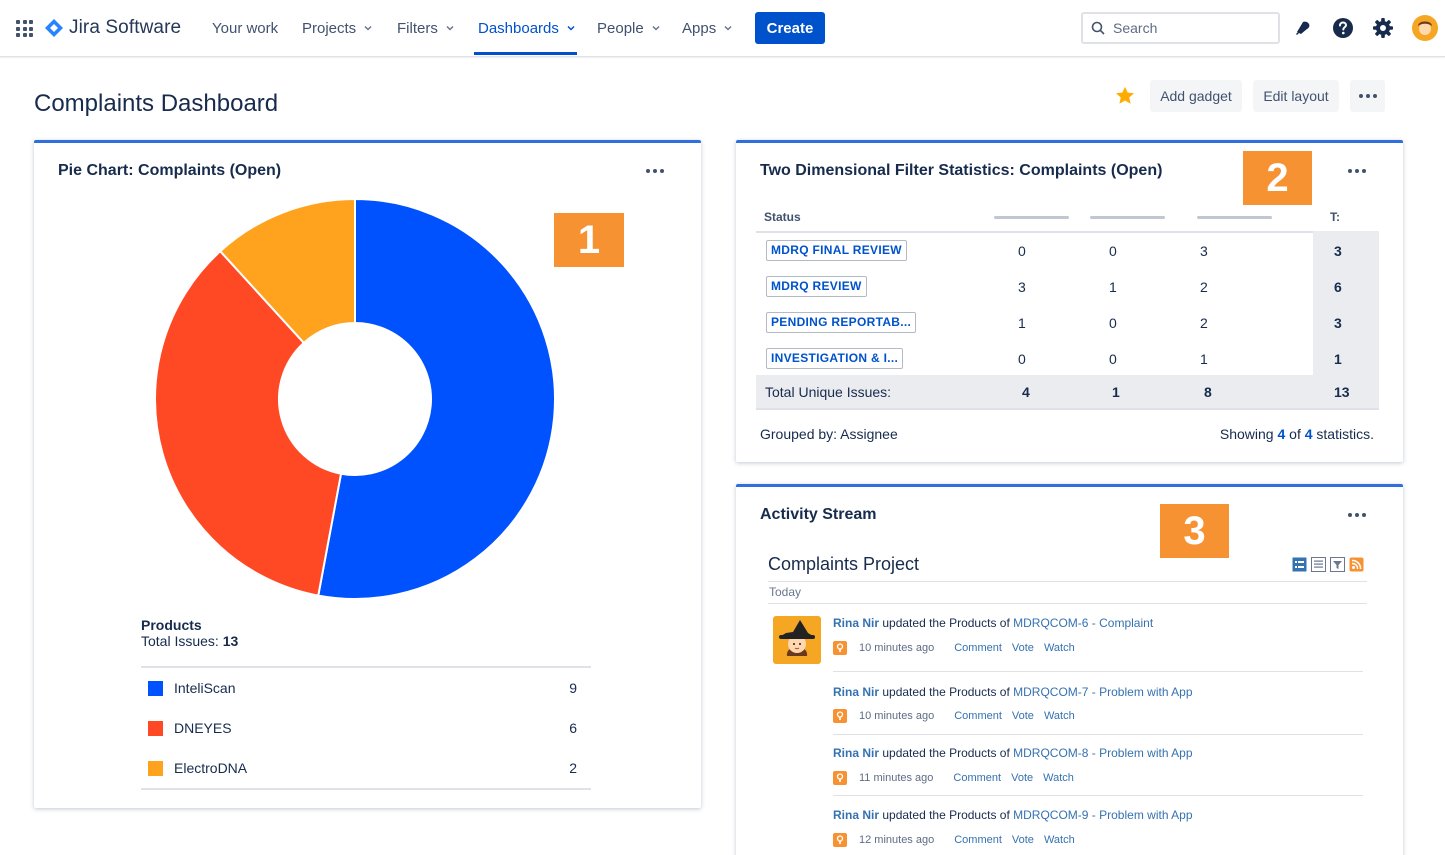  I want to click on edit-layout-button: Edit layout, so click(1296, 96).